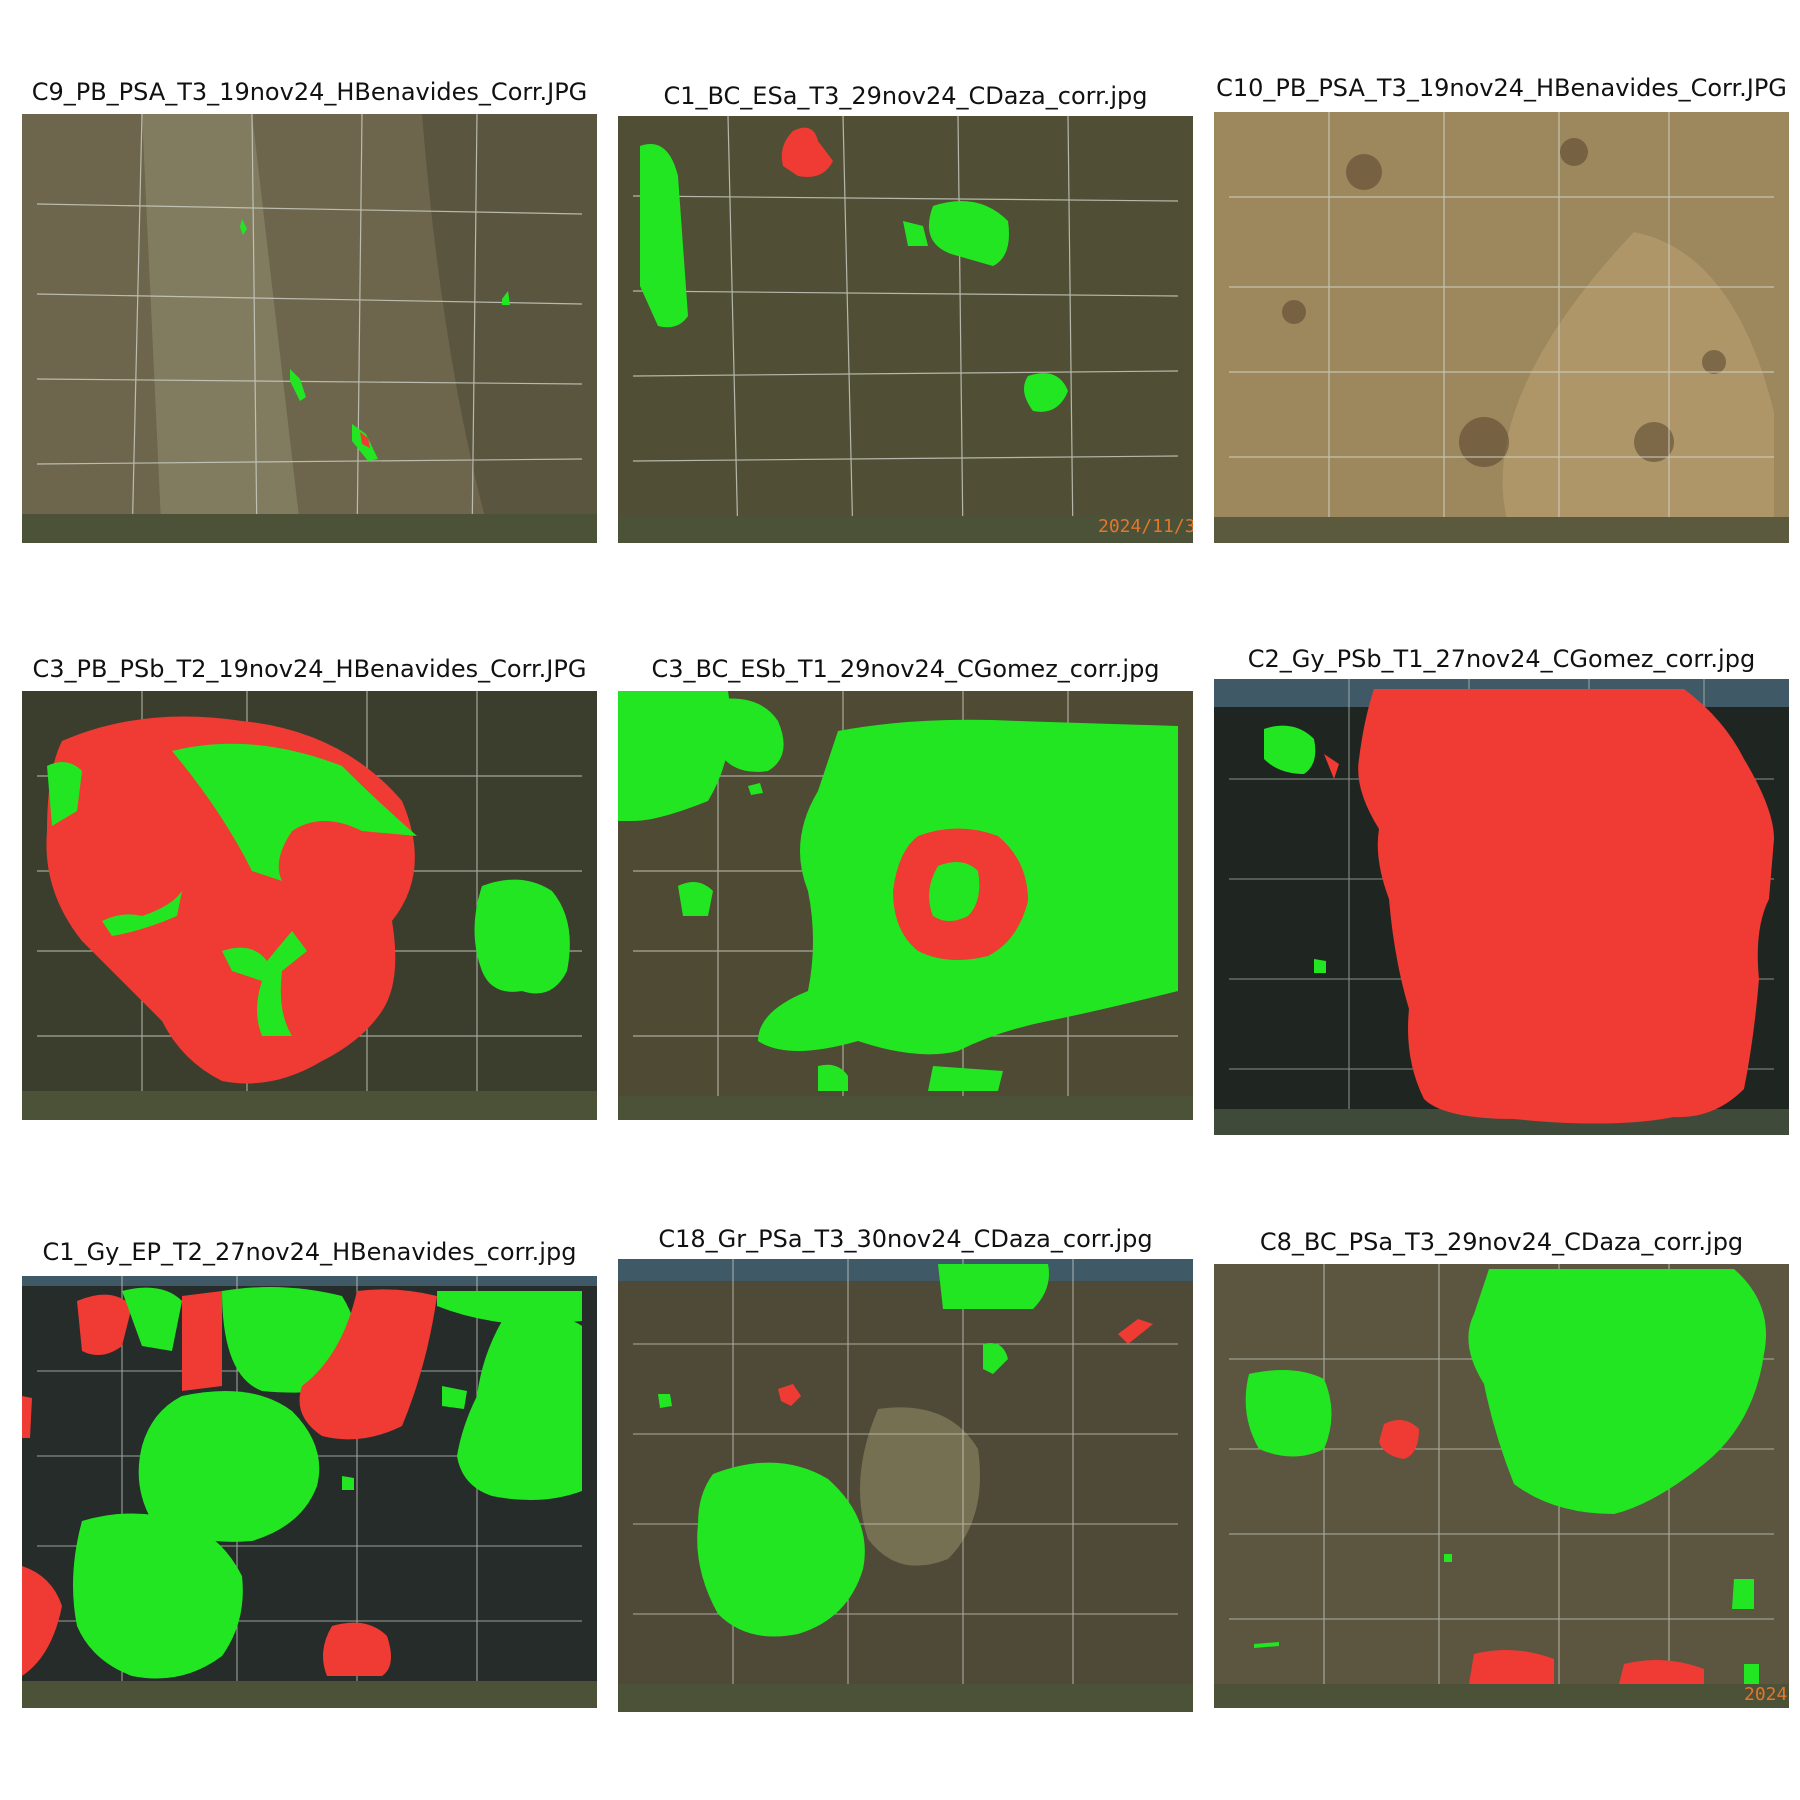 The image size is (1800, 1800). I want to click on panel-6: C2_Gy_PSb_T1_27nov24_CGomez_corr.jpg, so click(1501, 890).